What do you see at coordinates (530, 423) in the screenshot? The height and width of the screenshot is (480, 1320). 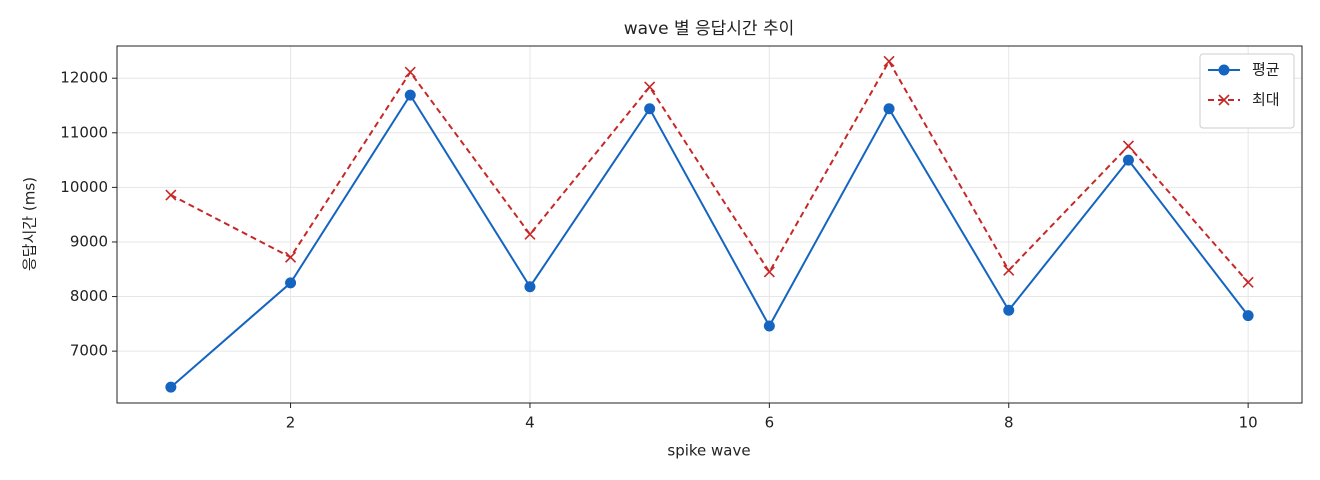 I see `x-tick-label: 4` at bounding box center [530, 423].